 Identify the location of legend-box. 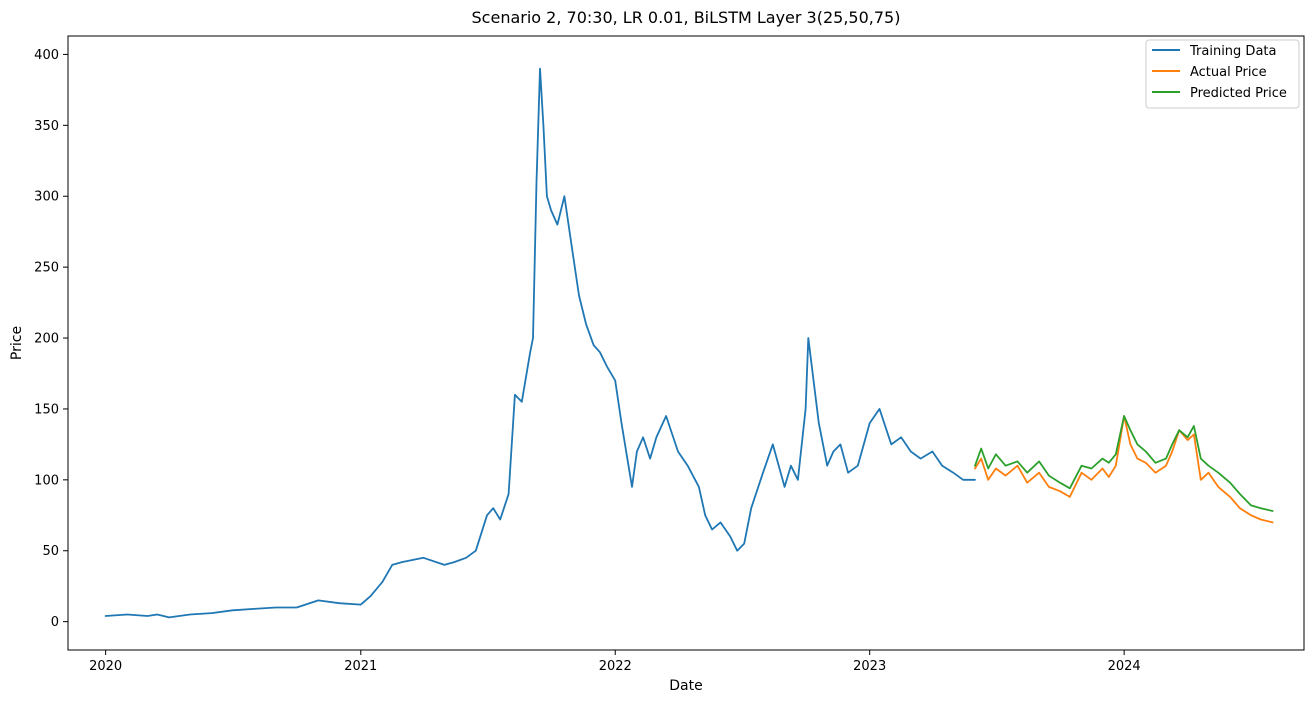
(1222, 74).